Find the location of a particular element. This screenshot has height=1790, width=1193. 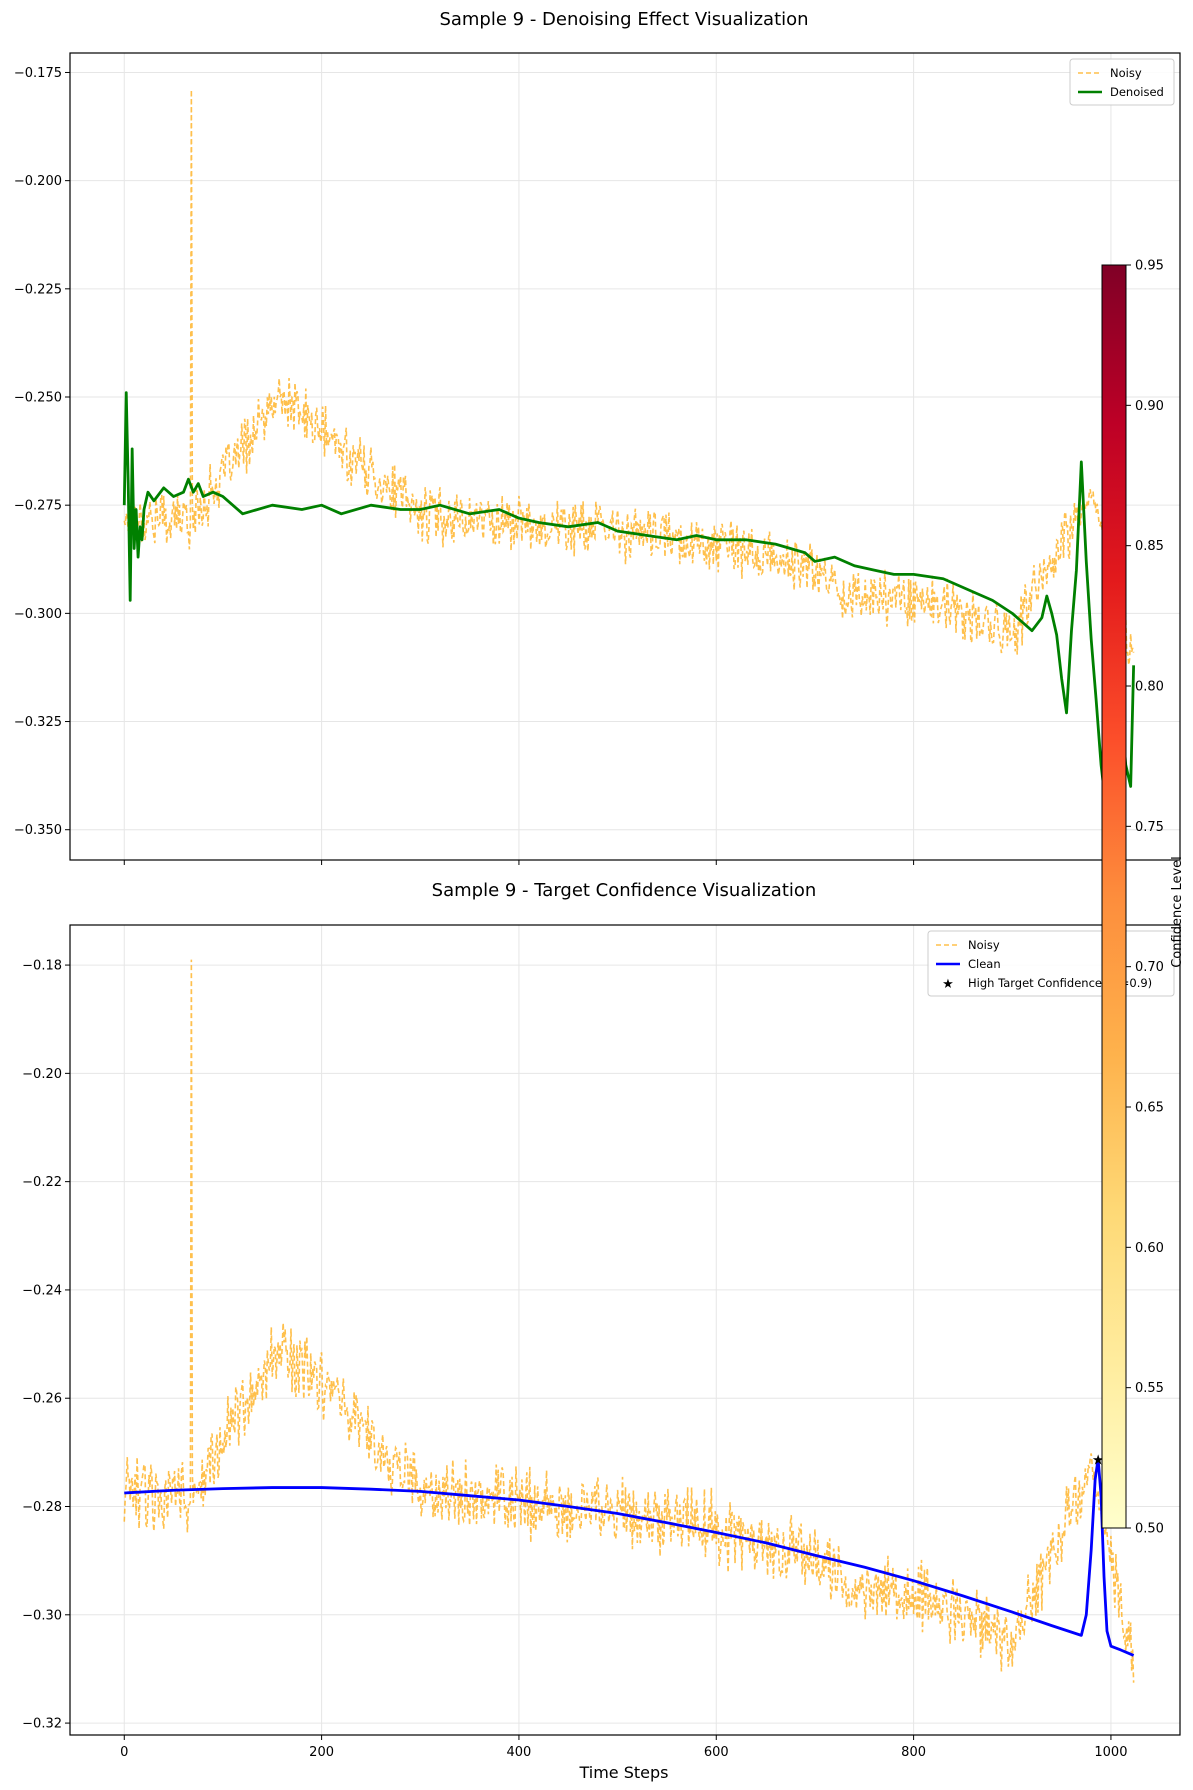

y-tick-label: −0.20 is located at coordinates (42, 1074).